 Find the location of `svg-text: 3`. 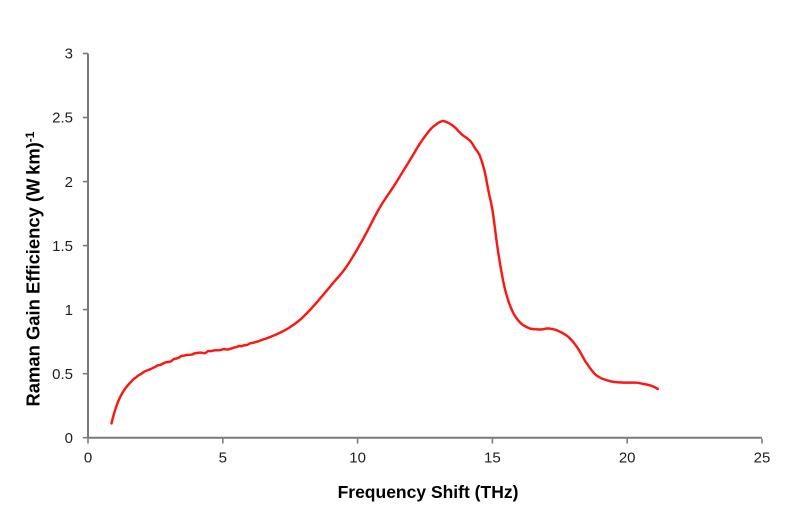

svg-text: 3 is located at coordinates (69, 54).